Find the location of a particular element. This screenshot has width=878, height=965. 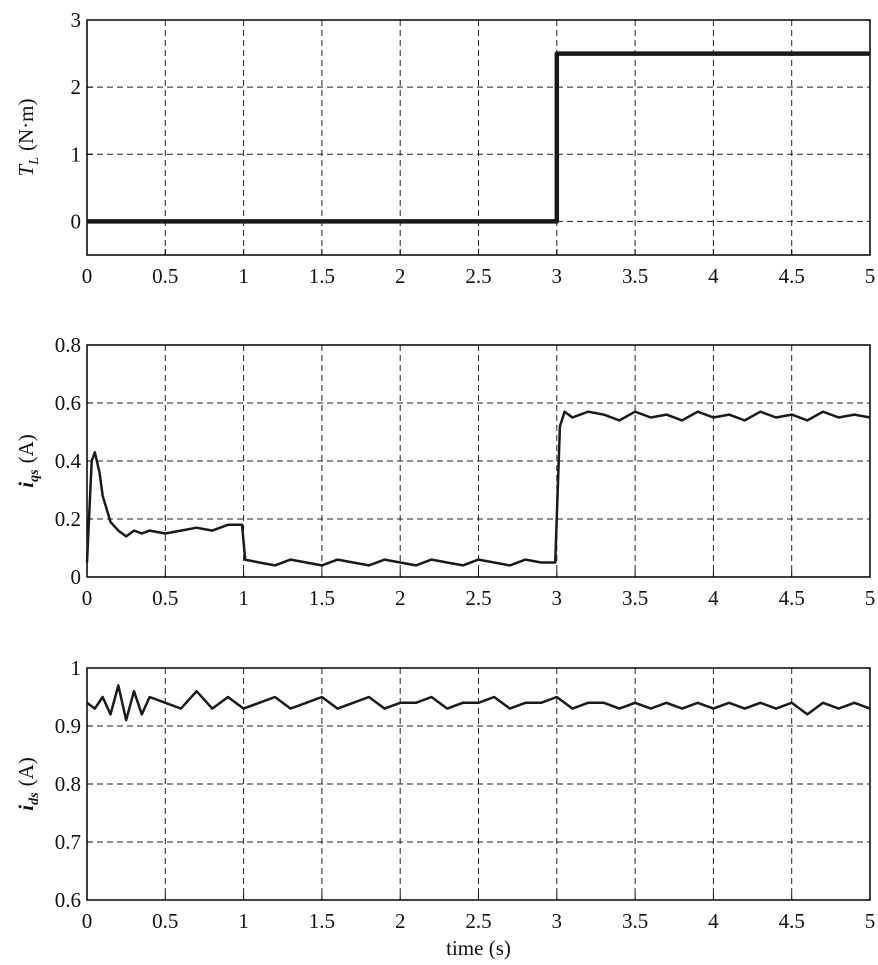

y-label-unit: (N·m) is located at coordinates (26, 125).